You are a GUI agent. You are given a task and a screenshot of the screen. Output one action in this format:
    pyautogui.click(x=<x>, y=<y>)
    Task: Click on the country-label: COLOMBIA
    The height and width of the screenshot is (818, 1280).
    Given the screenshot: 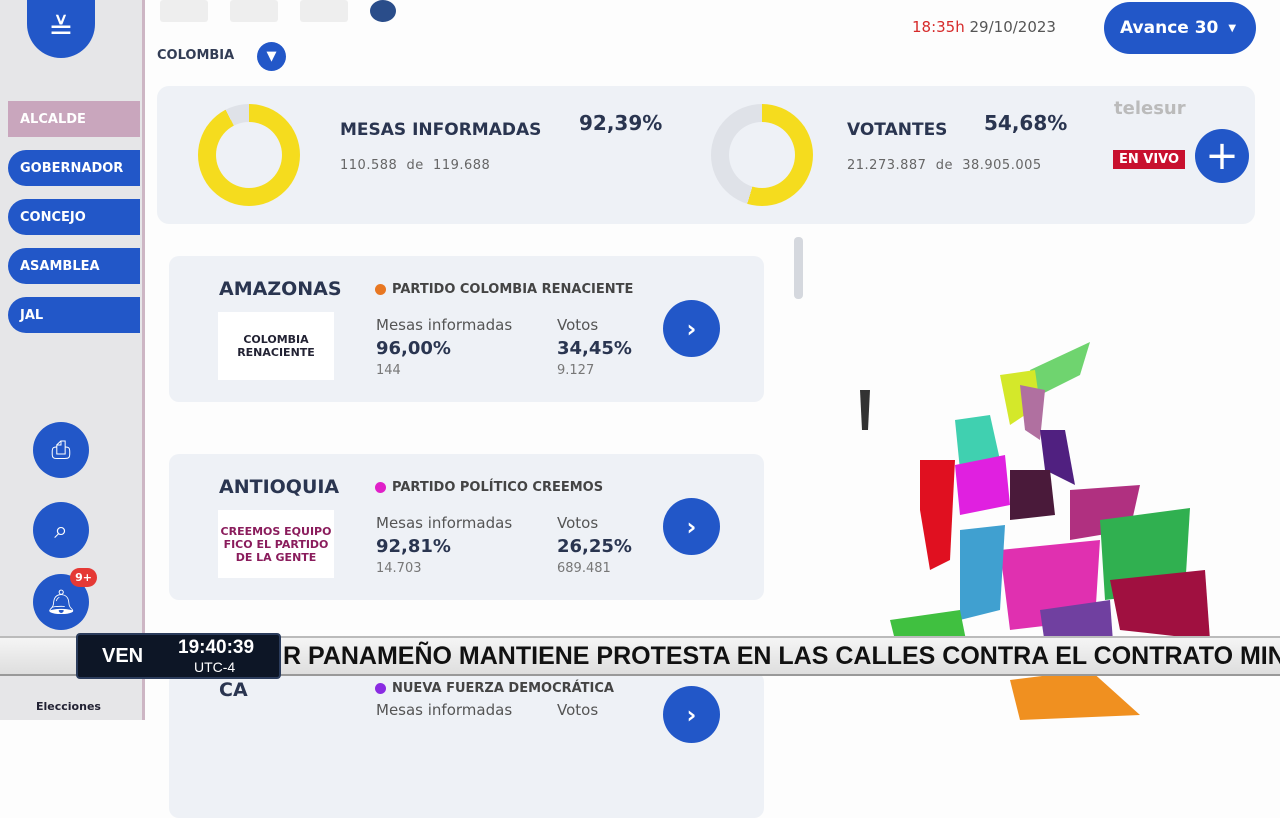 What is the action you would take?
    pyautogui.click(x=196, y=55)
    